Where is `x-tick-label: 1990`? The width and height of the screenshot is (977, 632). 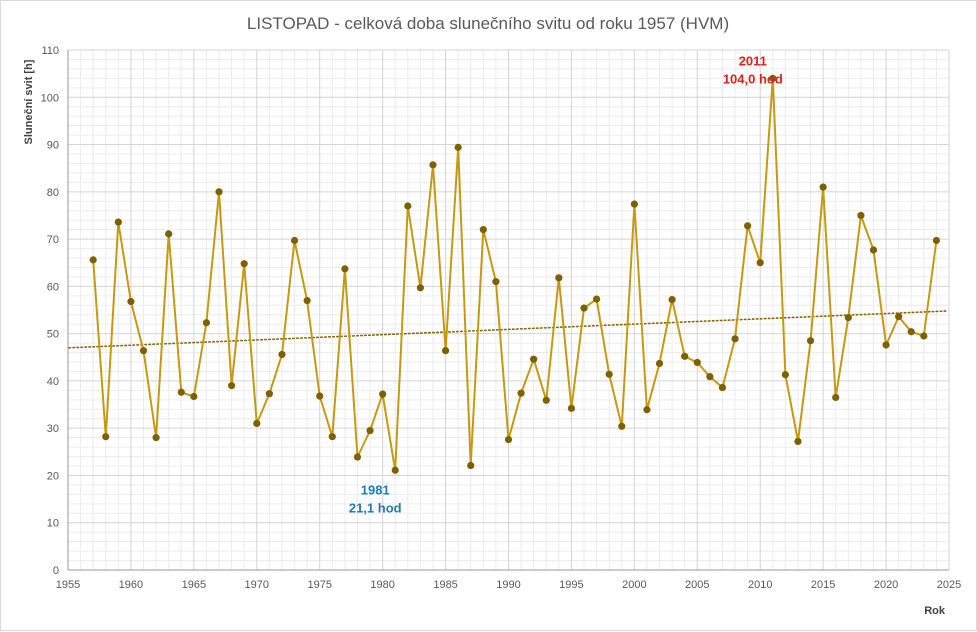
x-tick-label: 1990 is located at coordinates (508, 585).